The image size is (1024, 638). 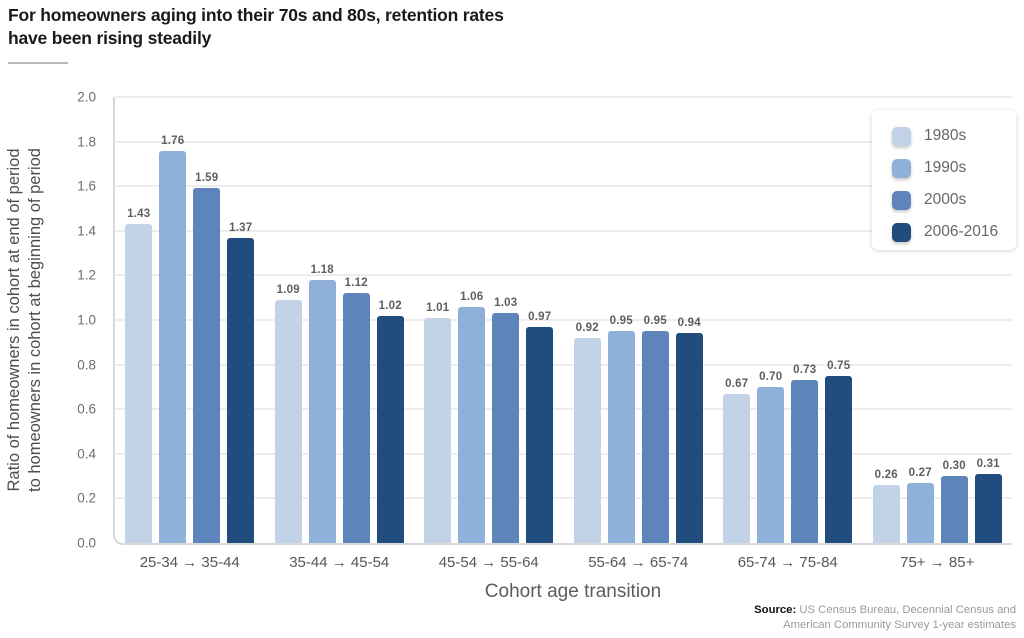 I want to click on bar-column: 1.12, so click(x=356, y=320).